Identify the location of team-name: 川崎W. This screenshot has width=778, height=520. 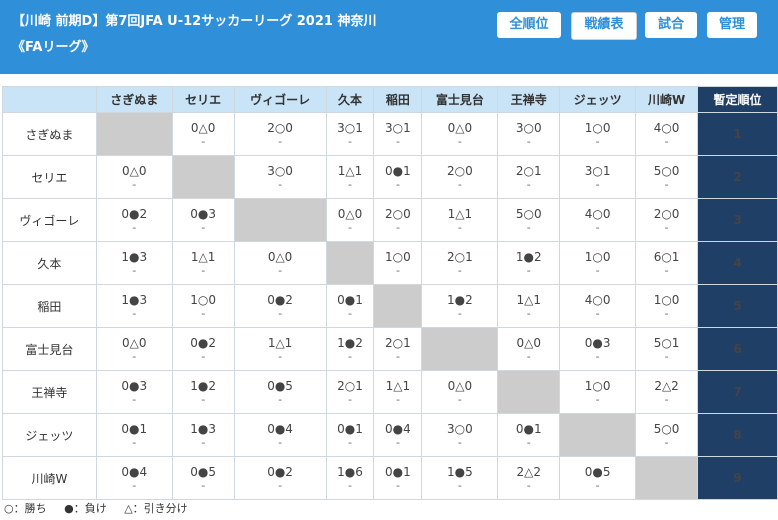
(49, 478).